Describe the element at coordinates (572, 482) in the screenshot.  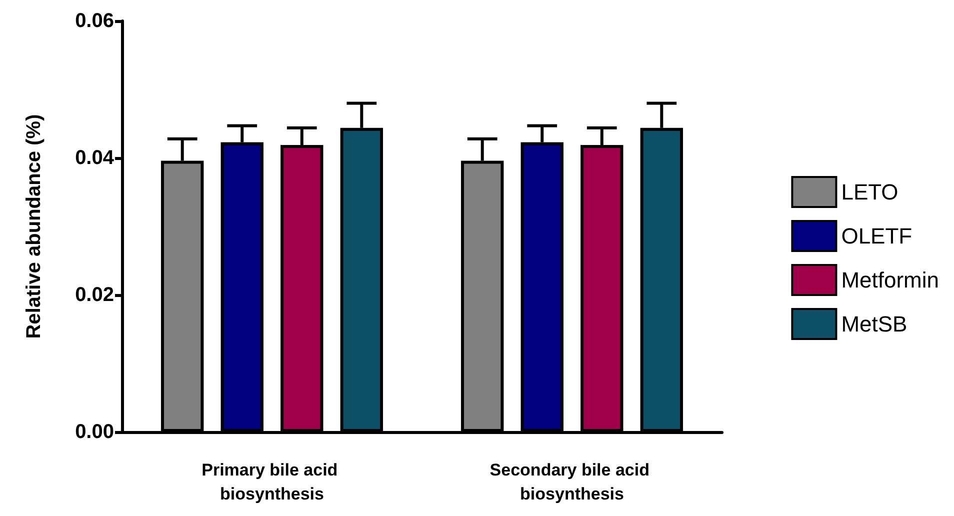
I see `x-tick-label: Secondary bile acid biosynthesis` at that location.